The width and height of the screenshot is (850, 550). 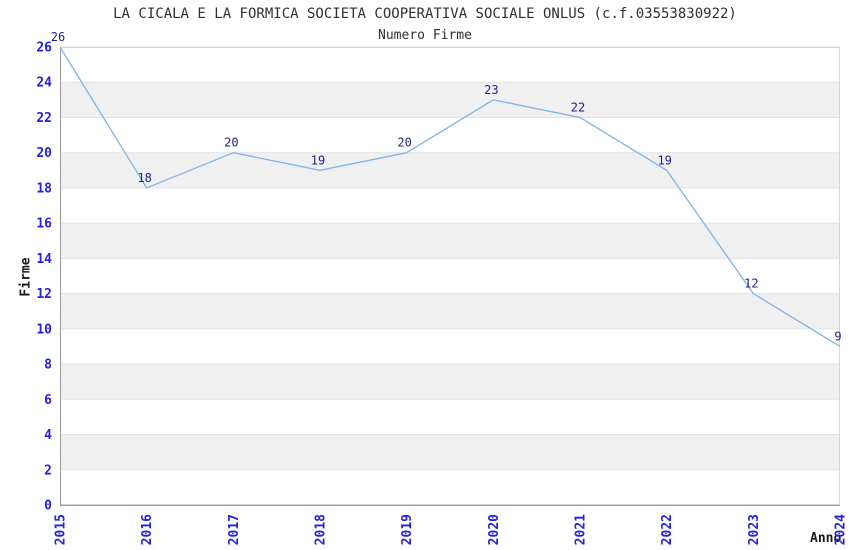 What do you see at coordinates (667, 529) in the screenshot?
I see `x-tick-label: 2022` at bounding box center [667, 529].